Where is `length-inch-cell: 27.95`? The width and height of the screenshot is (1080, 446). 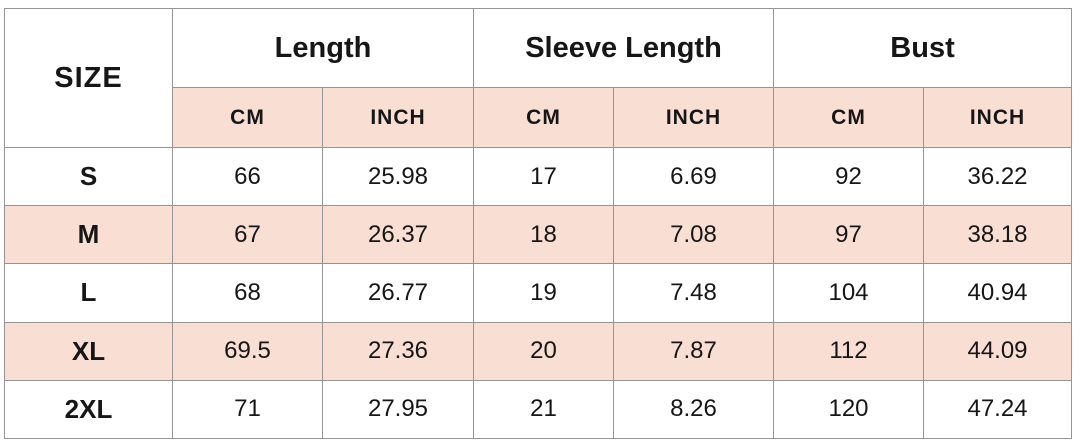 length-inch-cell: 27.95 is located at coordinates (398, 409).